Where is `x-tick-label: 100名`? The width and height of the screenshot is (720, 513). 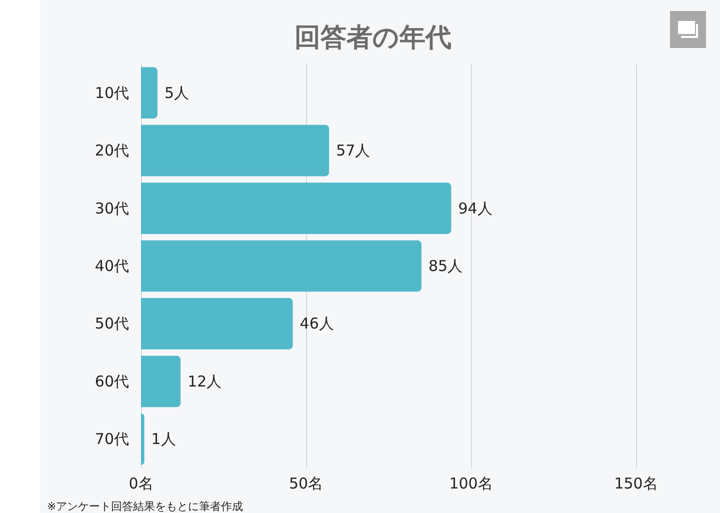 x-tick-label: 100名 is located at coordinates (471, 483).